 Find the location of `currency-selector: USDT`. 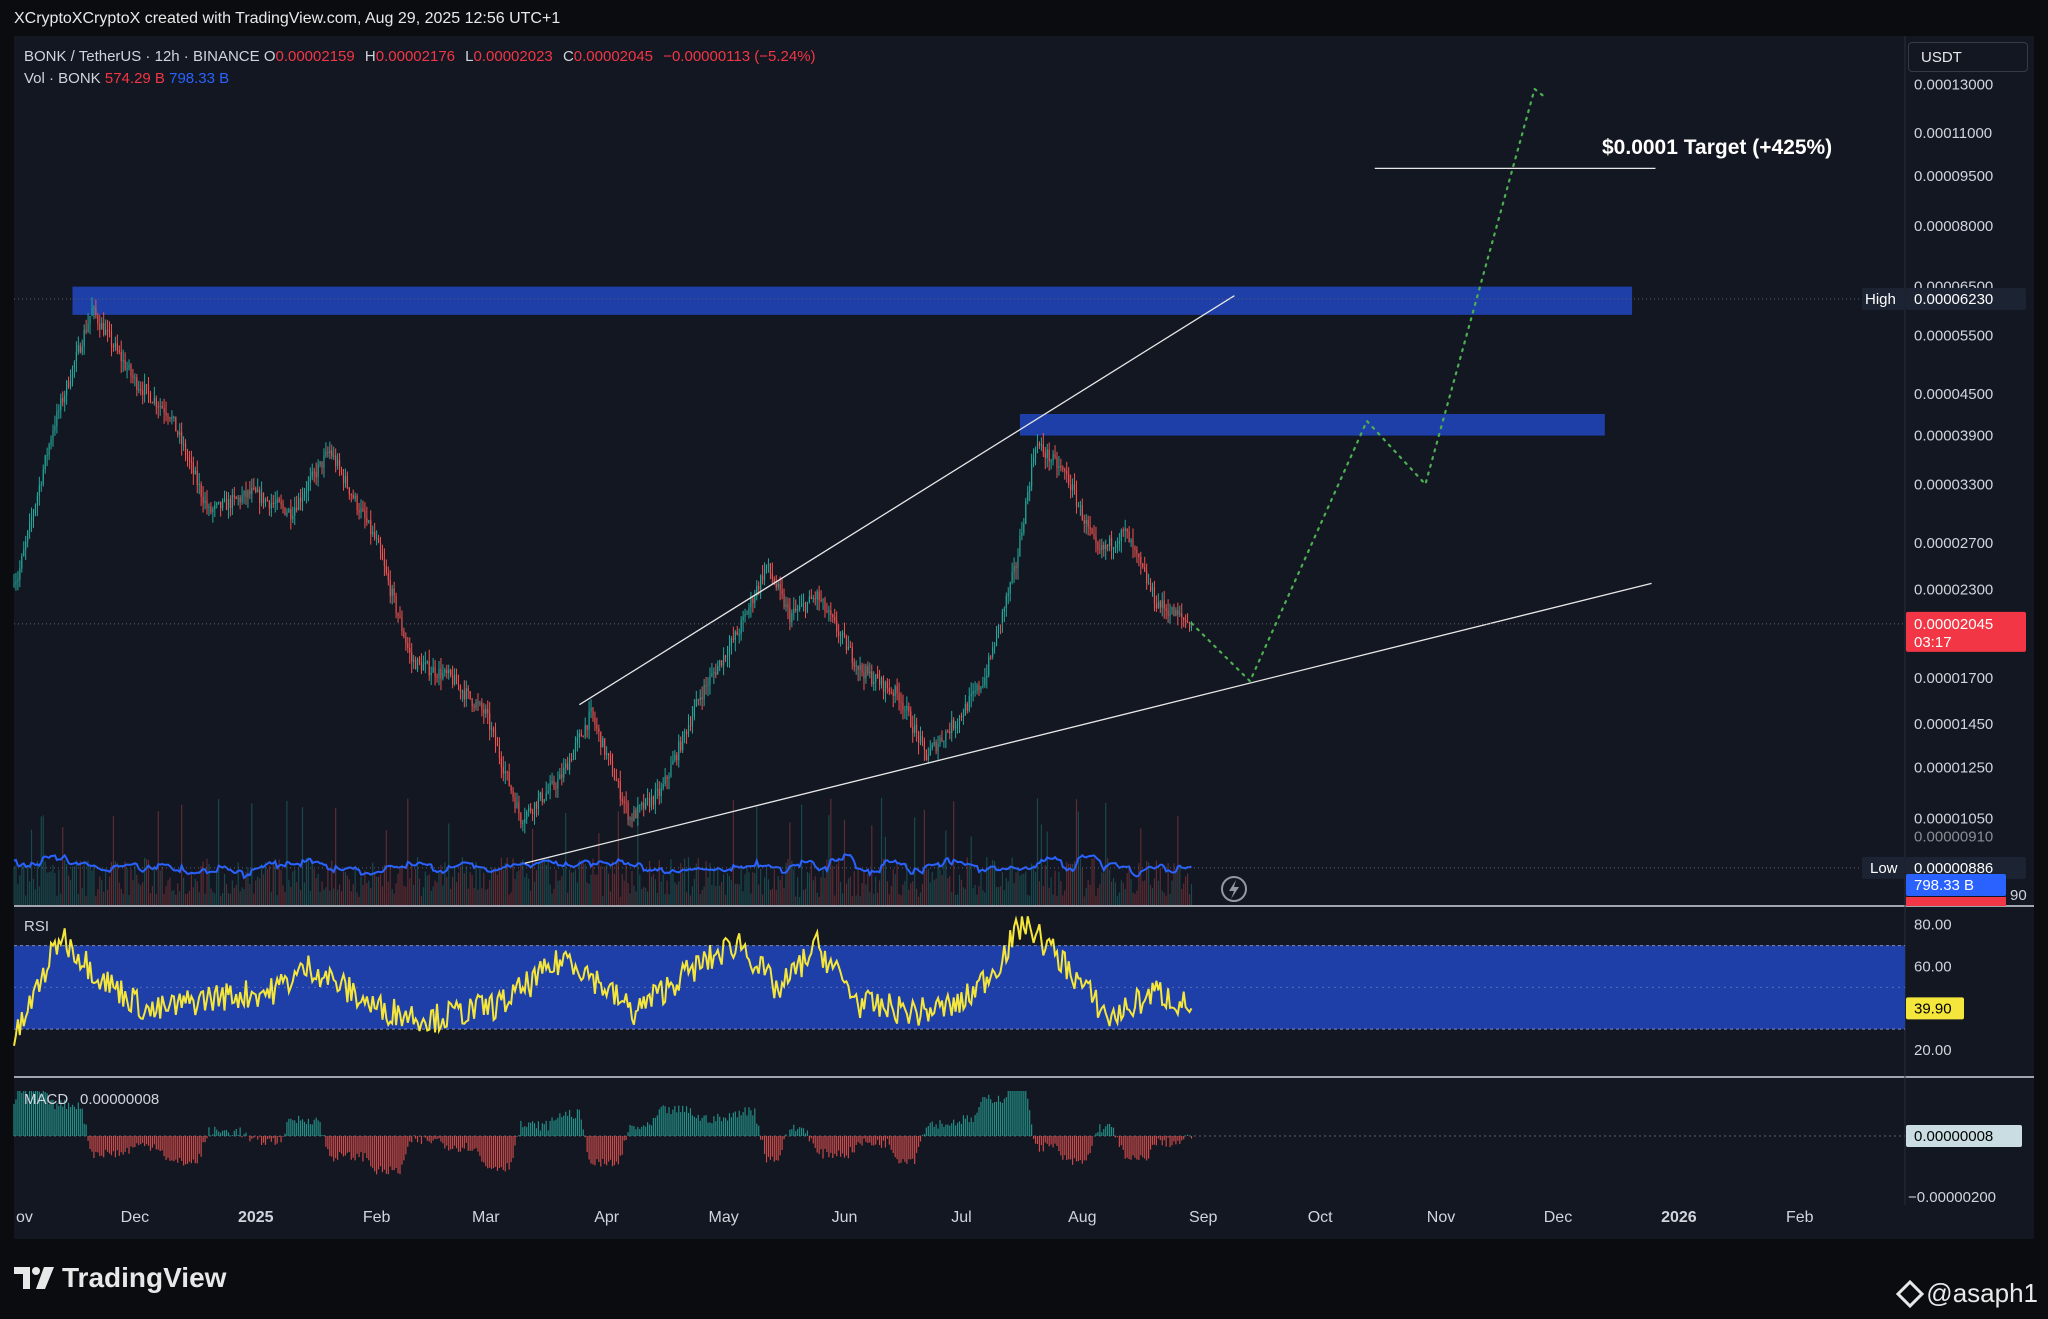

currency-selector: USDT is located at coordinates (1968, 57).